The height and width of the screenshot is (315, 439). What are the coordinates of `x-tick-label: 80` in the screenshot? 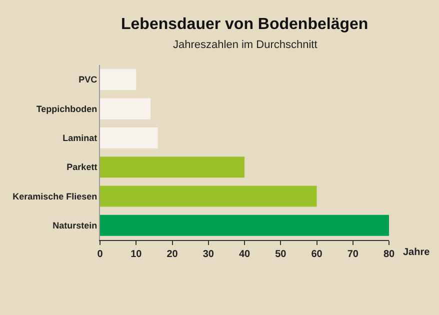 It's located at (389, 254).